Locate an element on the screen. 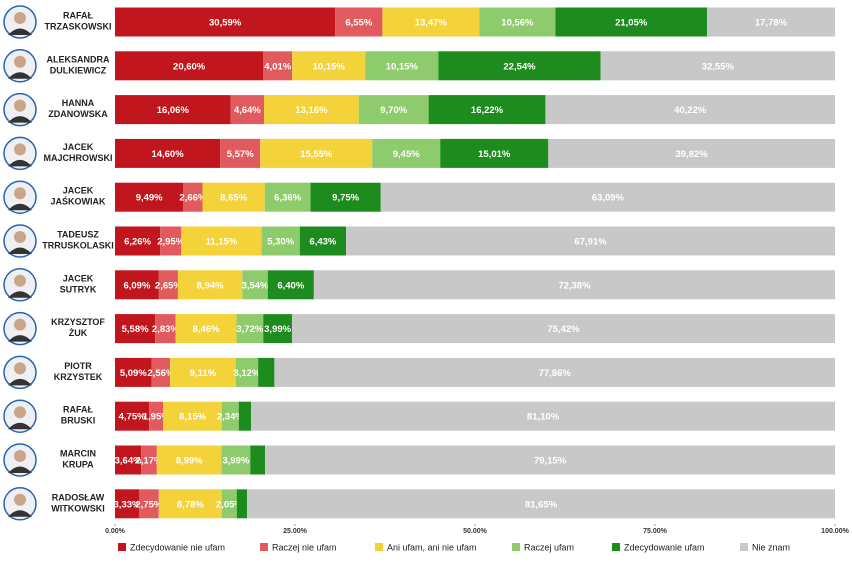 The width and height of the screenshot is (852, 569). value-label: 3,33% is located at coordinates (127, 504).